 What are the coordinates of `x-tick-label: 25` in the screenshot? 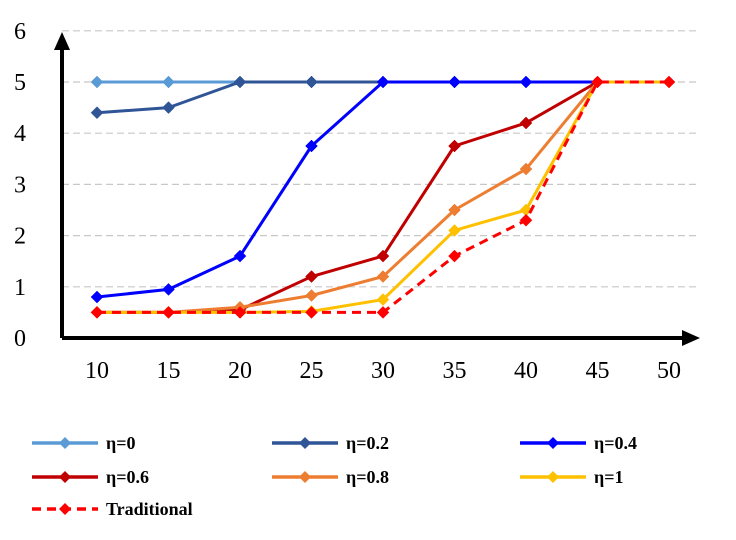 It's located at (312, 371).